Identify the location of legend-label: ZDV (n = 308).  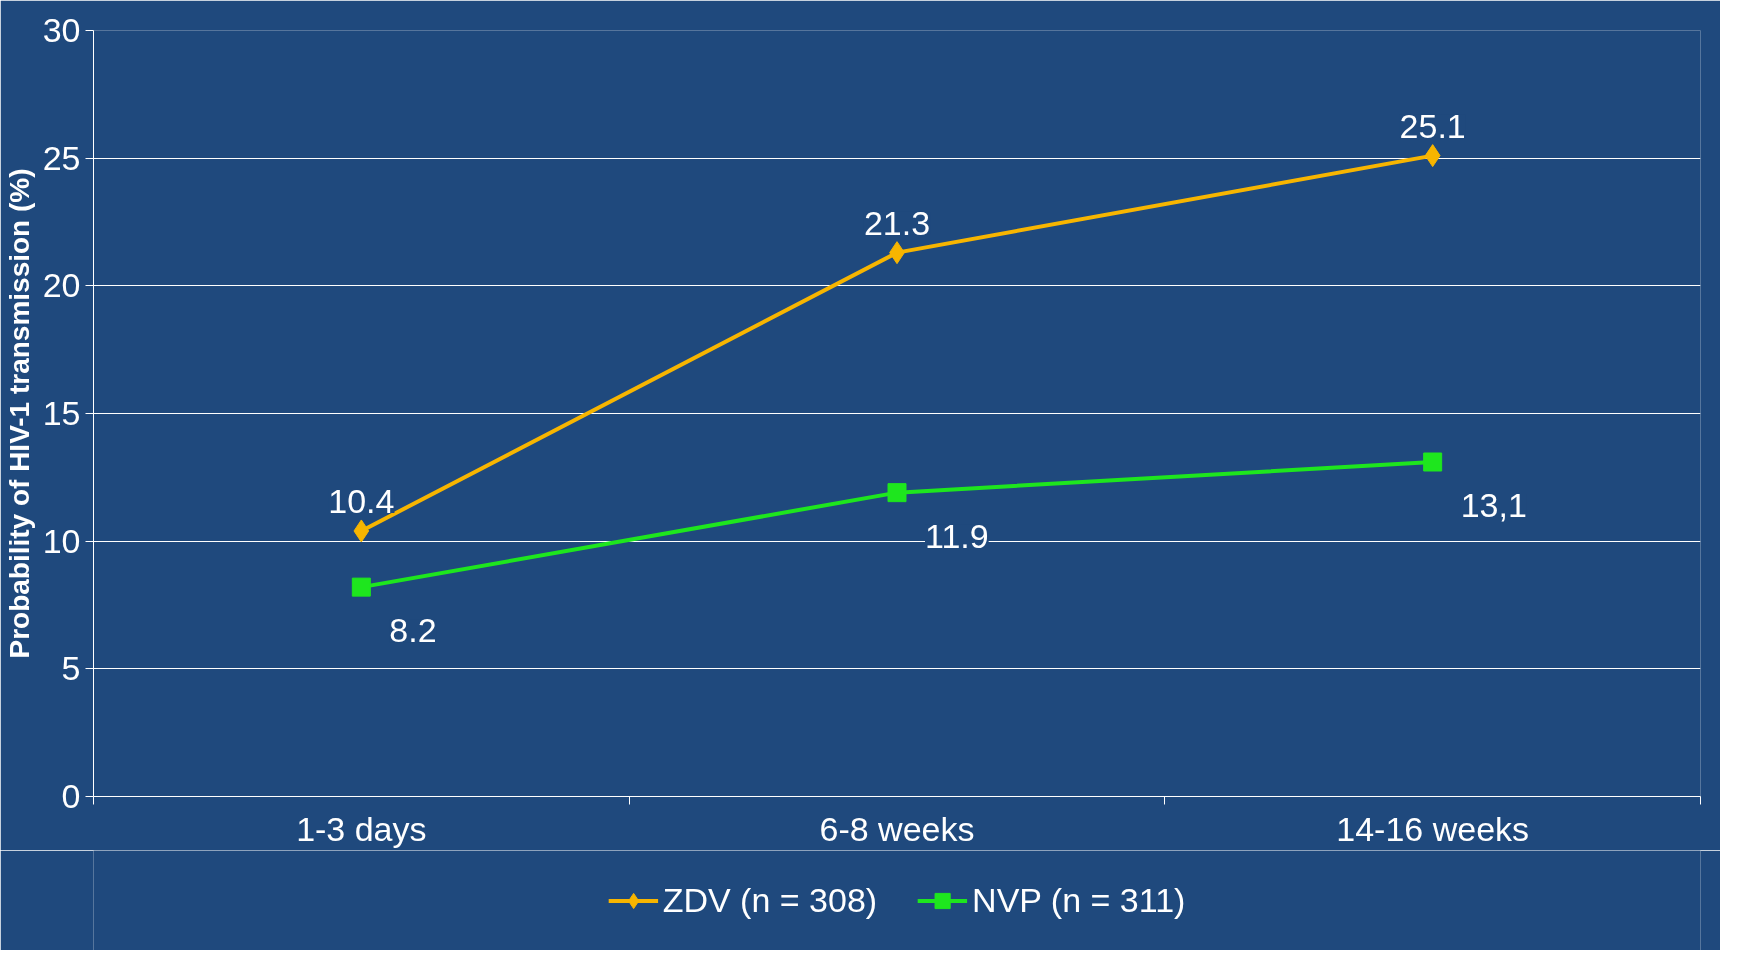
(770, 900).